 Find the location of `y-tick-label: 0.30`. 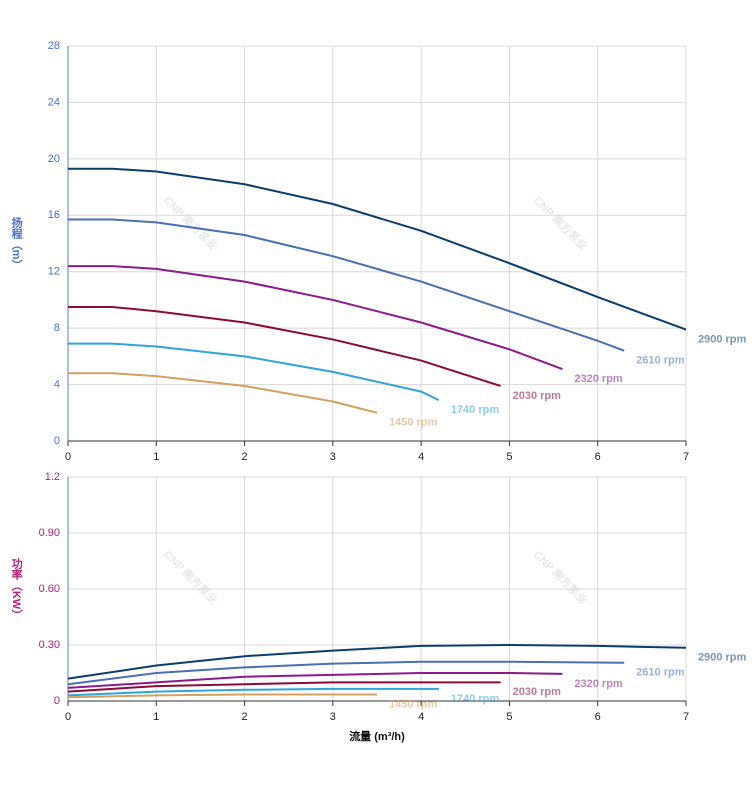

y-tick-label: 0.30 is located at coordinates (49, 645).